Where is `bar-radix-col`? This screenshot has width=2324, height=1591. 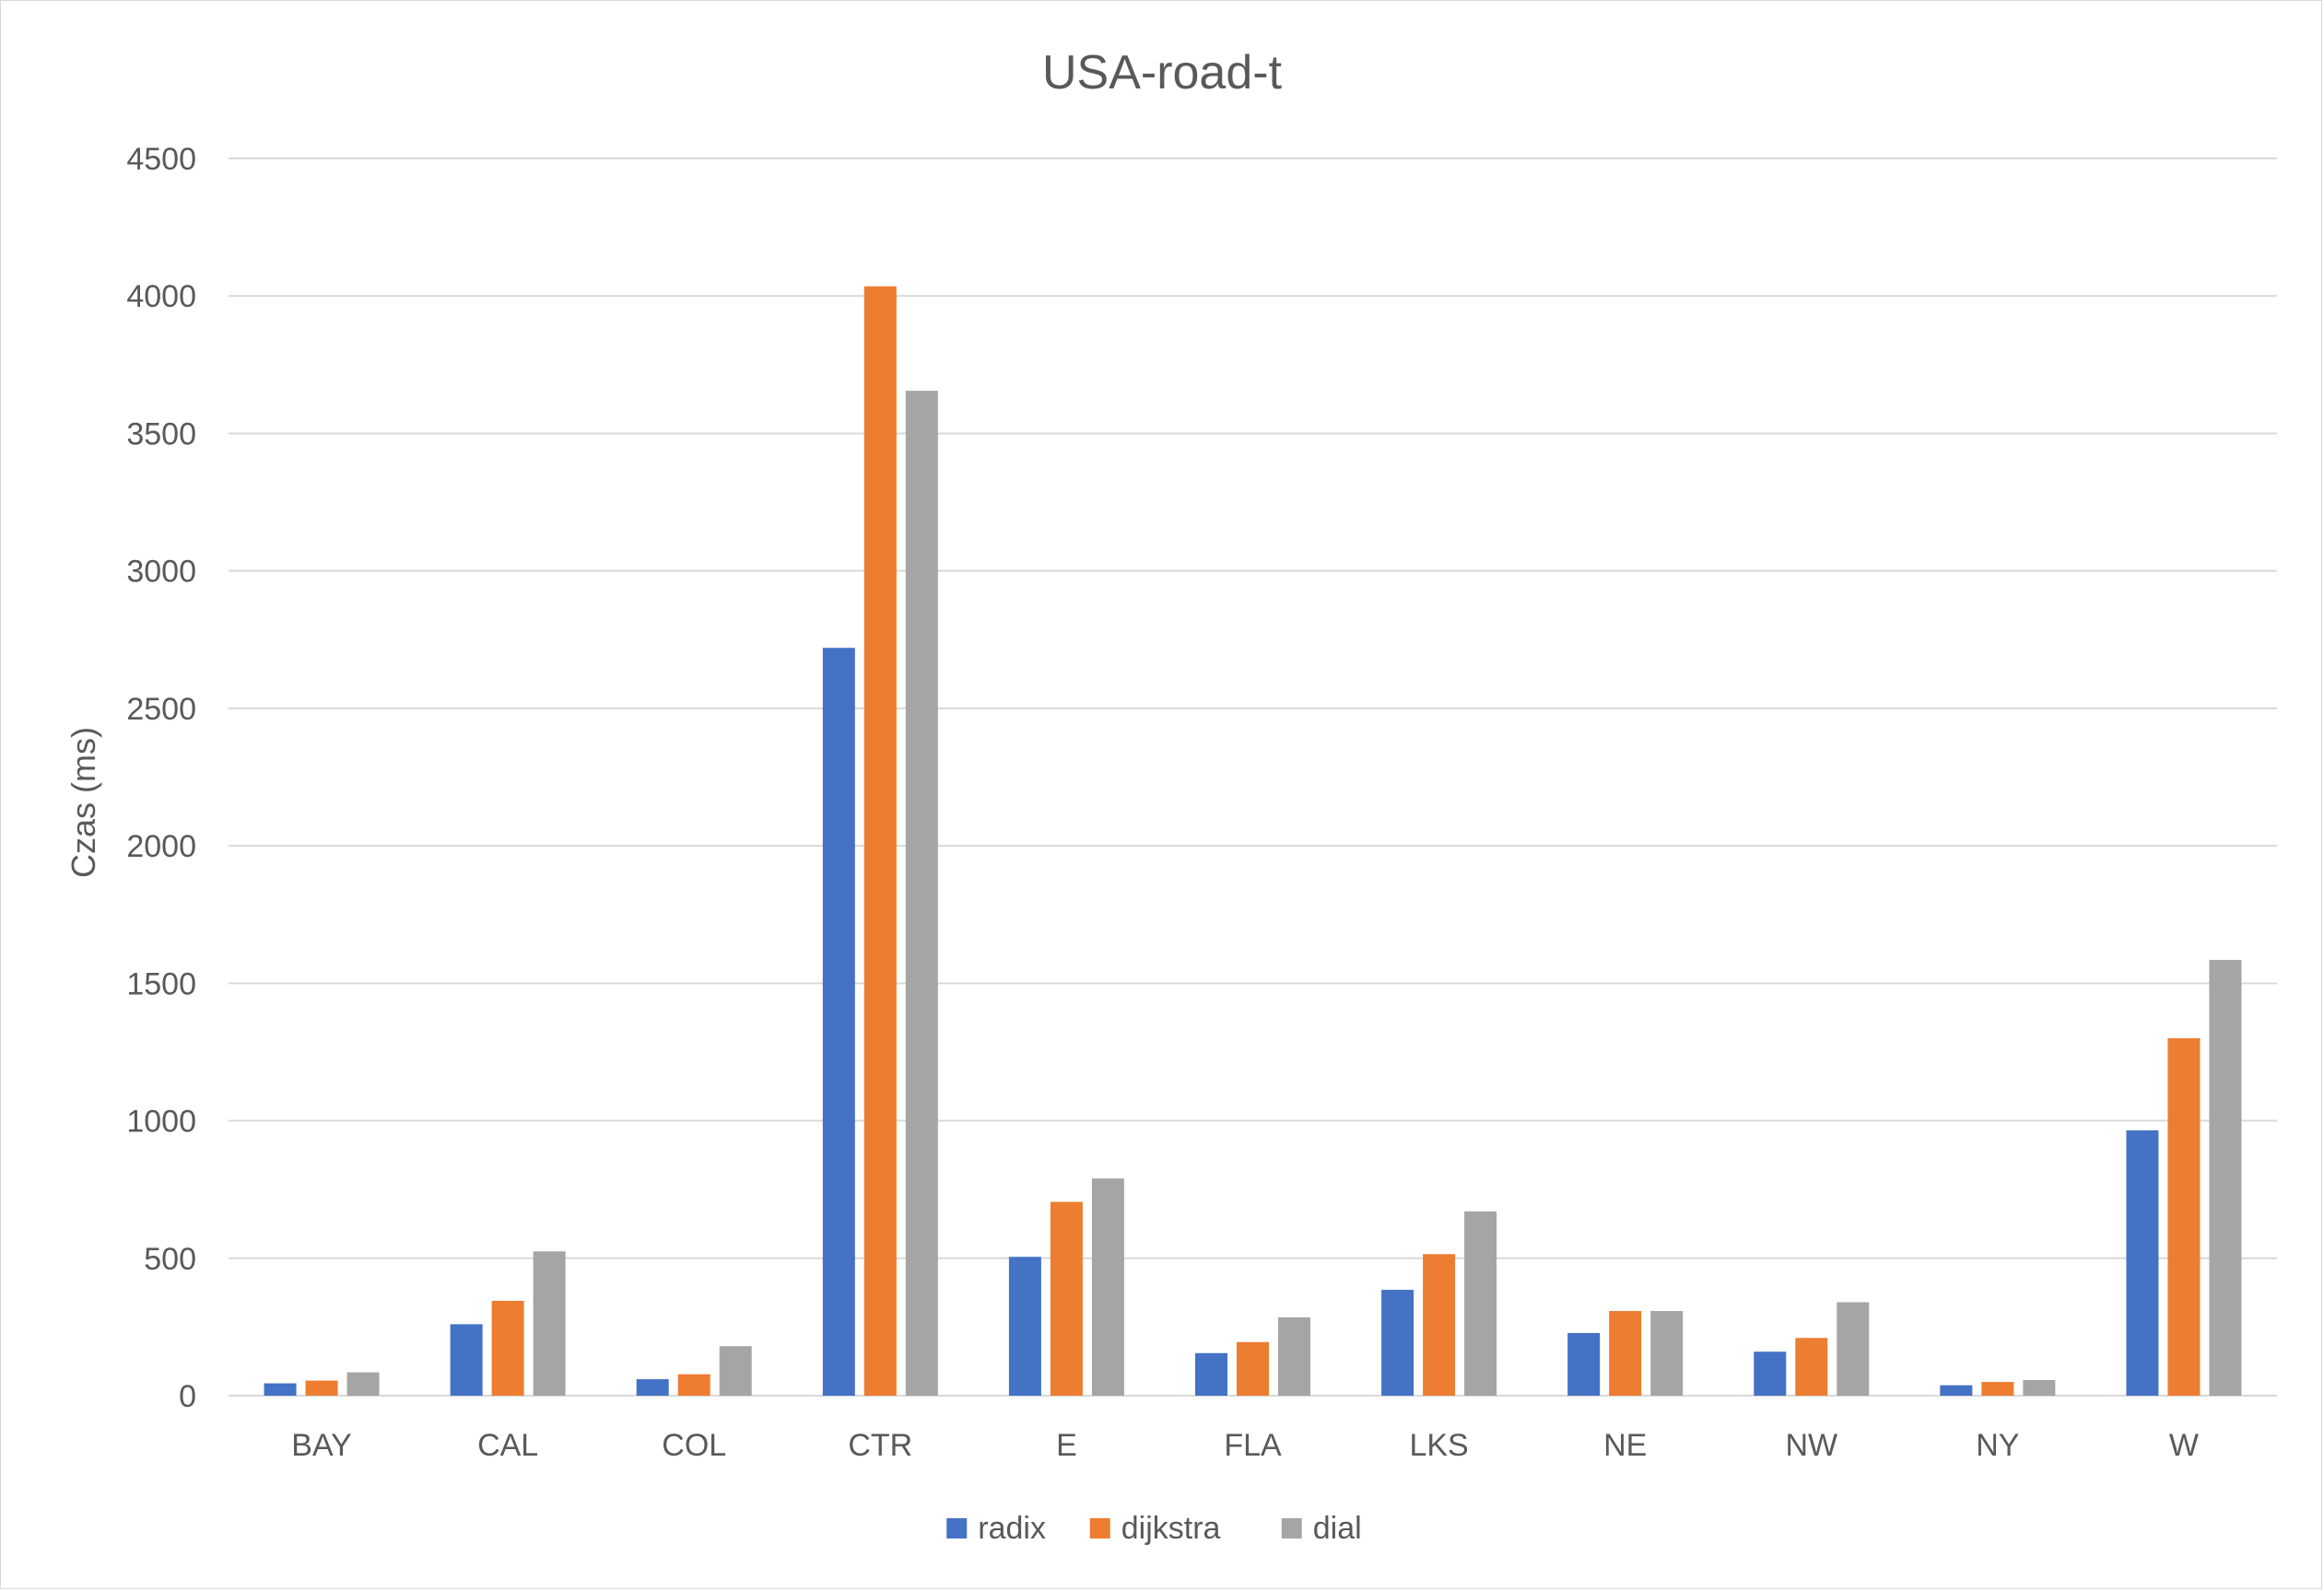 bar-radix-col is located at coordinates (652, 1387).